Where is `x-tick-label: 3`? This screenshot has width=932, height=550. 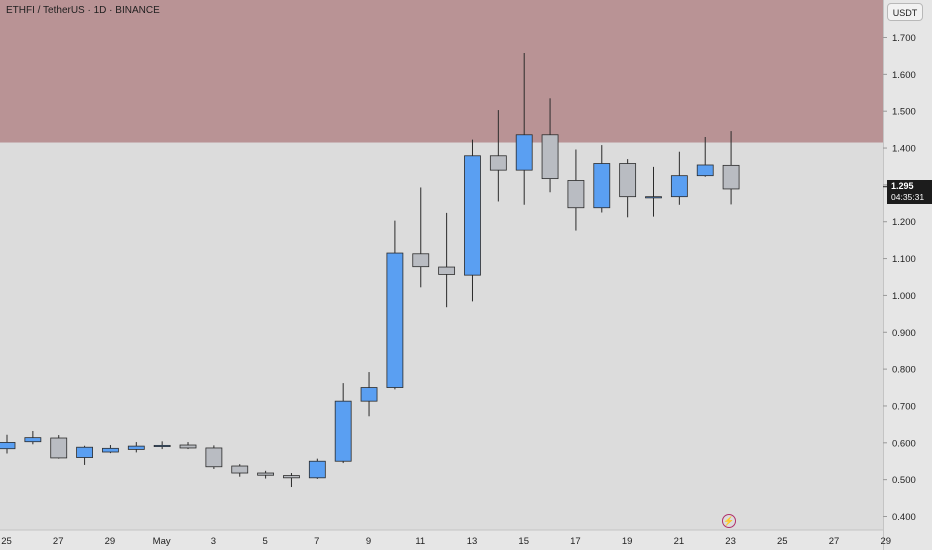
x-tick-label: 3 is located at coordinates (213, 541).